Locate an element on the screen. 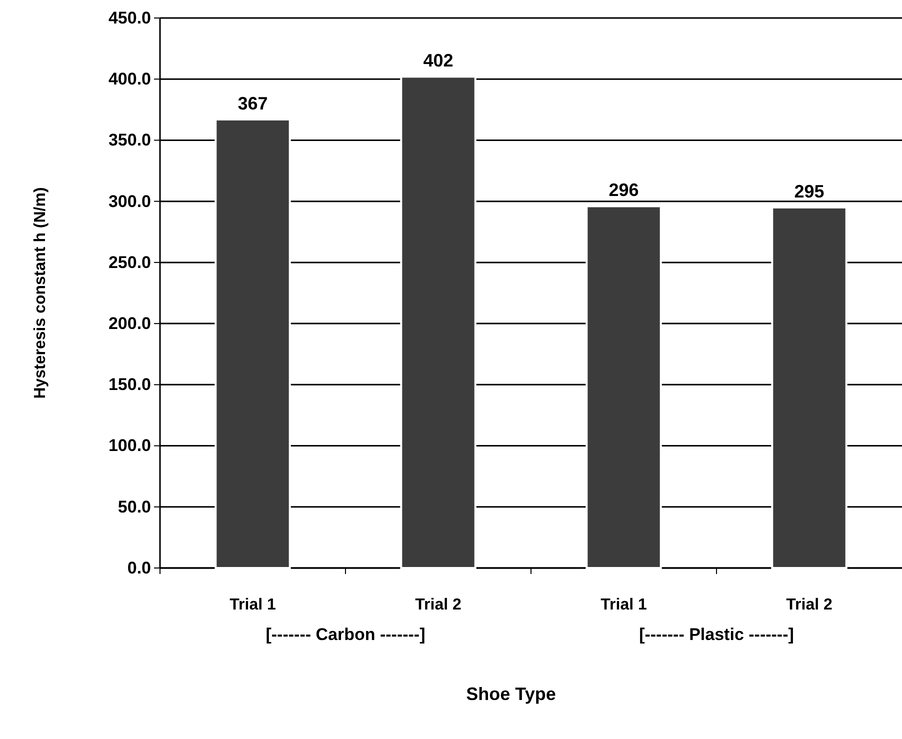 The image size is (902, 739). y-tick-label: 300.0 is located at coordinates (129, 201).